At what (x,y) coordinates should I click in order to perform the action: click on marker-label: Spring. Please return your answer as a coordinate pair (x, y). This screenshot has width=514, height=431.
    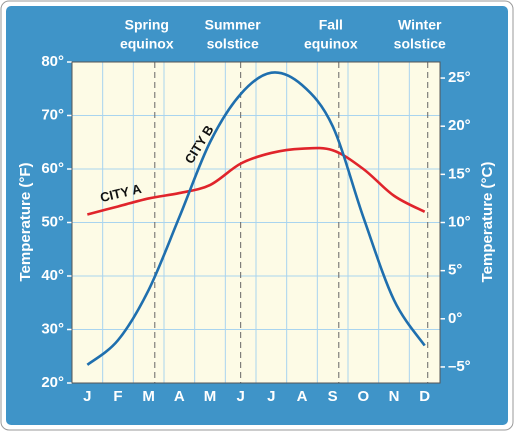
    Looking at the image, I should click on (147, 25).